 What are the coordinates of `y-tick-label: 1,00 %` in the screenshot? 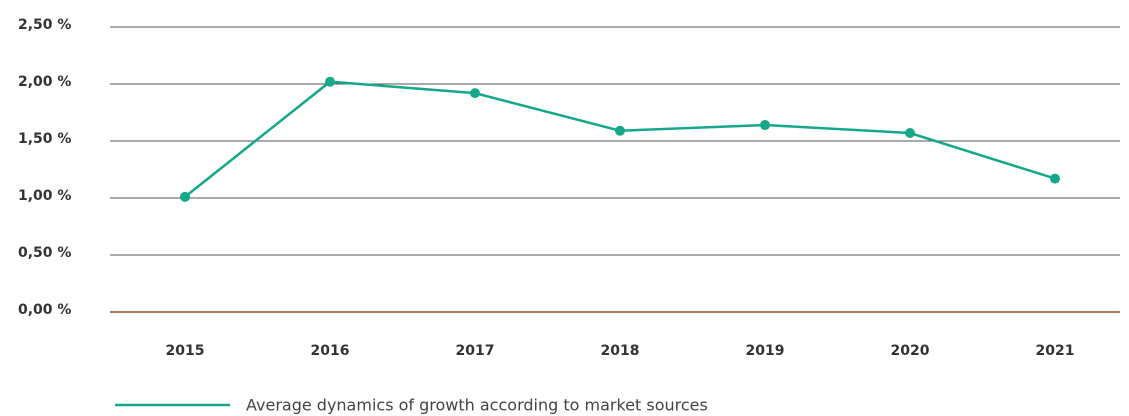 It's located at (44, 196).